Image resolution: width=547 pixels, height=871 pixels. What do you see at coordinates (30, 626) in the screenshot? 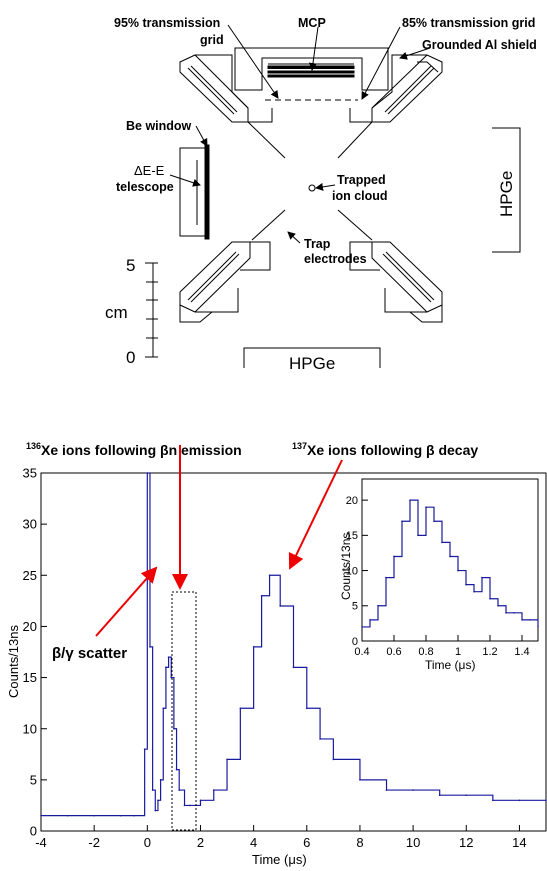
I see `main-ytick-label: 20` at bounding box center [30, 626].